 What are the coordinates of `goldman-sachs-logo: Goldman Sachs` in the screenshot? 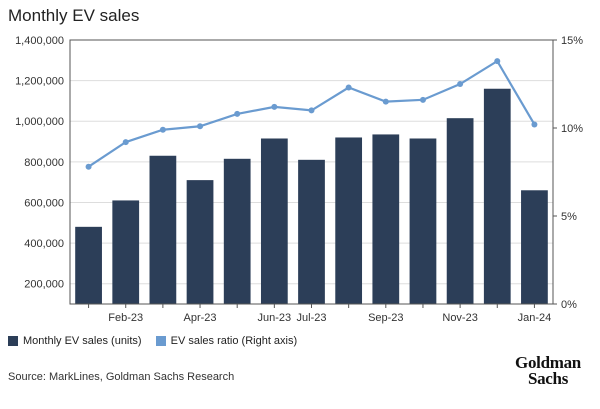 It's located at (548, 370).